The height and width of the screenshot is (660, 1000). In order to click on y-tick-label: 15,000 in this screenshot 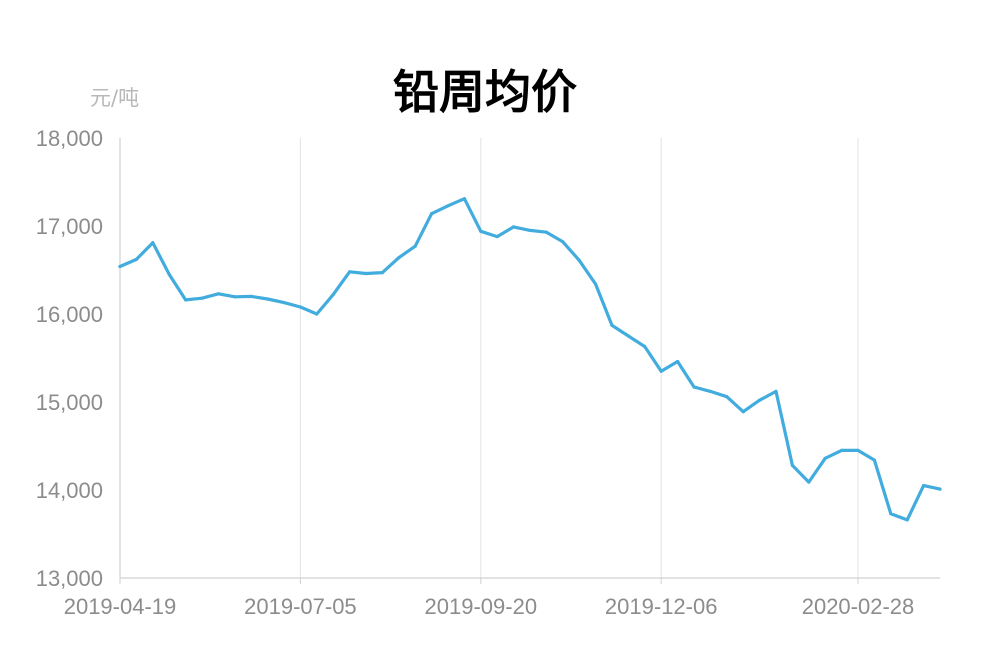, I will do `click(69, 402)`.